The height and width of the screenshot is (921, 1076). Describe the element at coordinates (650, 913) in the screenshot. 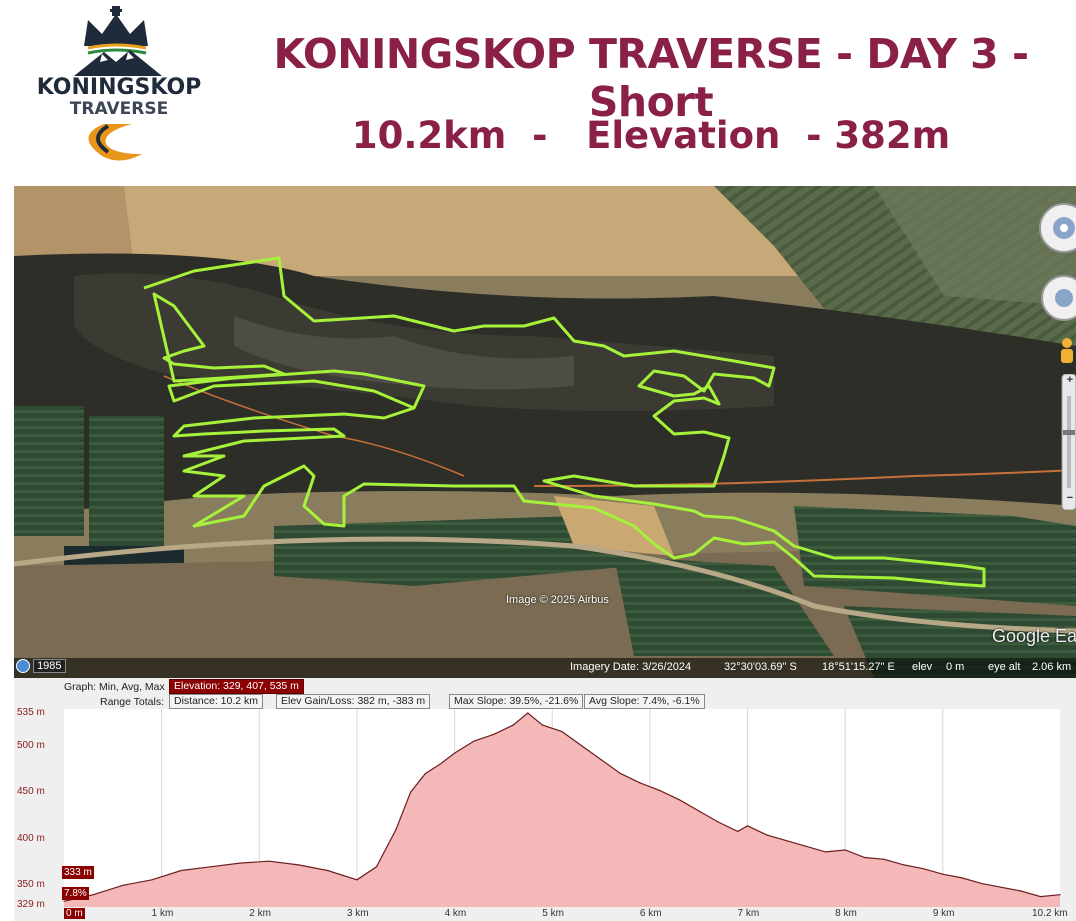

I see `x-tick-label: 6 km` at that location.